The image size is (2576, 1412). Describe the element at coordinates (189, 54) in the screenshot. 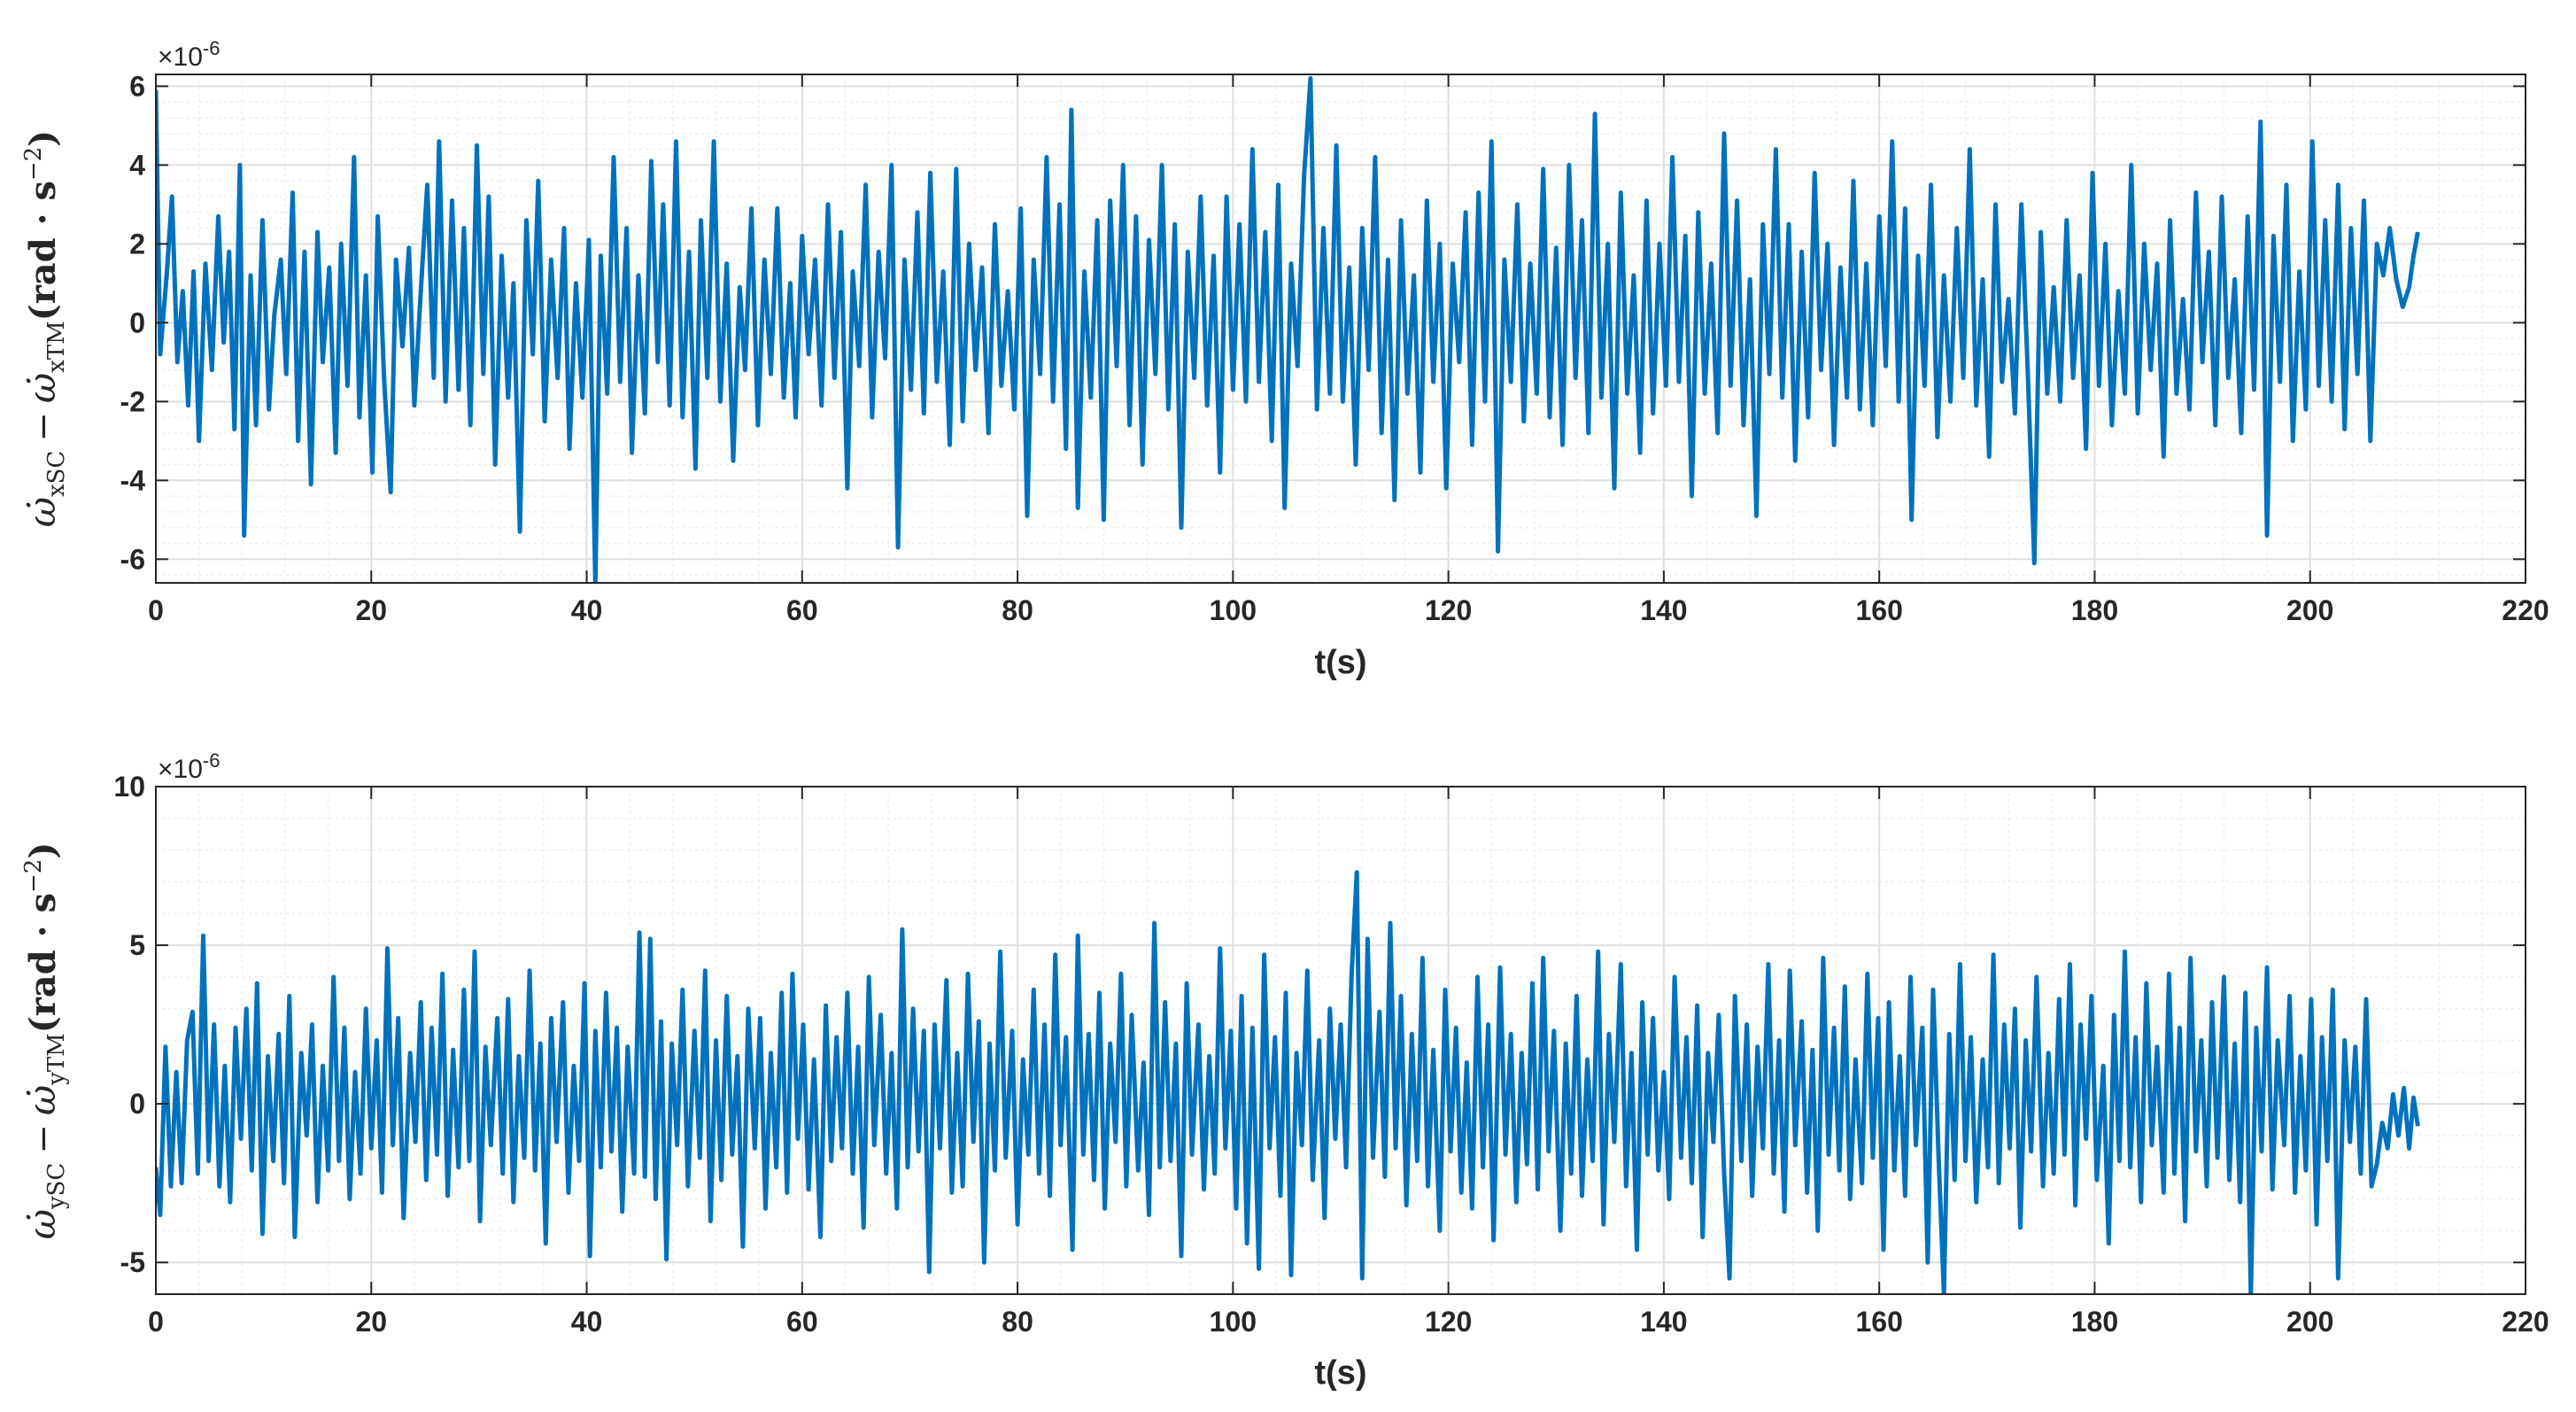

I see `y-multiplier-top: ×10⁻⁶` at that location.